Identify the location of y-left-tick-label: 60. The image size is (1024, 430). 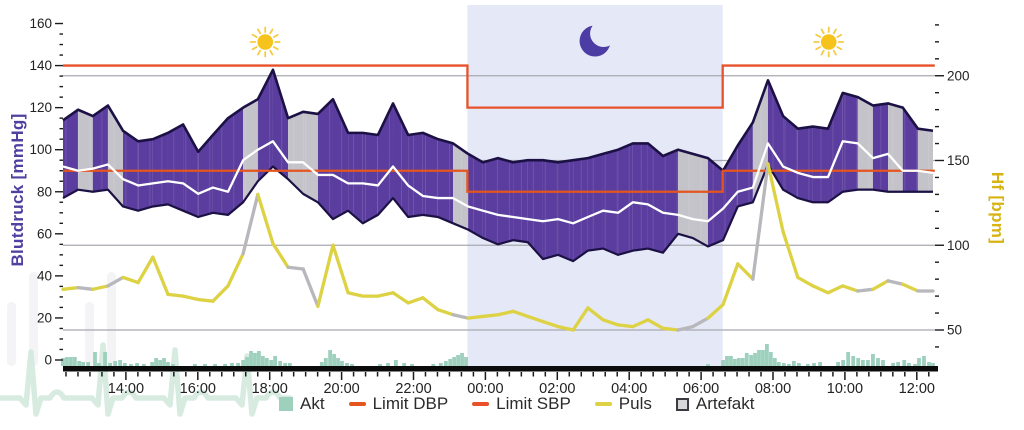
(44, 233).